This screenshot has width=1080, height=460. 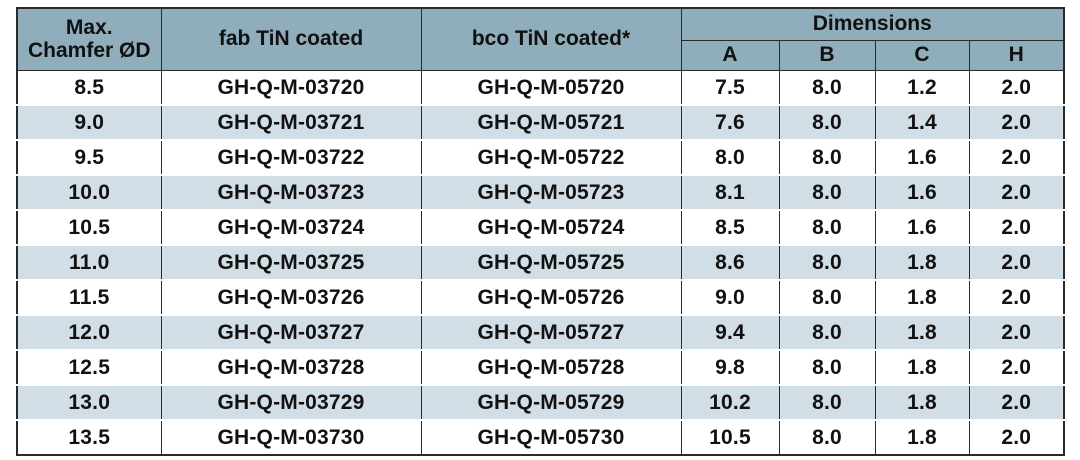 What do you see at coordinates (291, 368) in the screenshot?
I see `cell-fab-code: GH-Q-M-03728` at bounding box center [291, 368].